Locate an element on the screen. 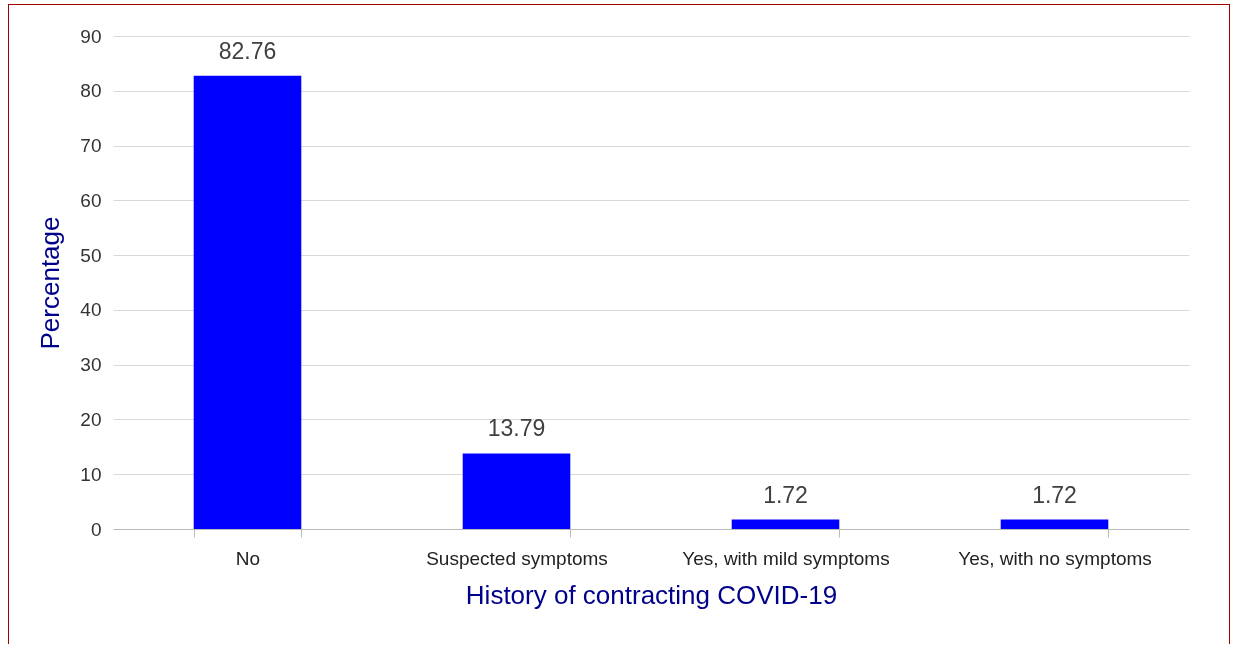 This screenshot has height=646, width=1233. x-tick-label: Yes, with mild symptoms is located at coordinates (786, 558).